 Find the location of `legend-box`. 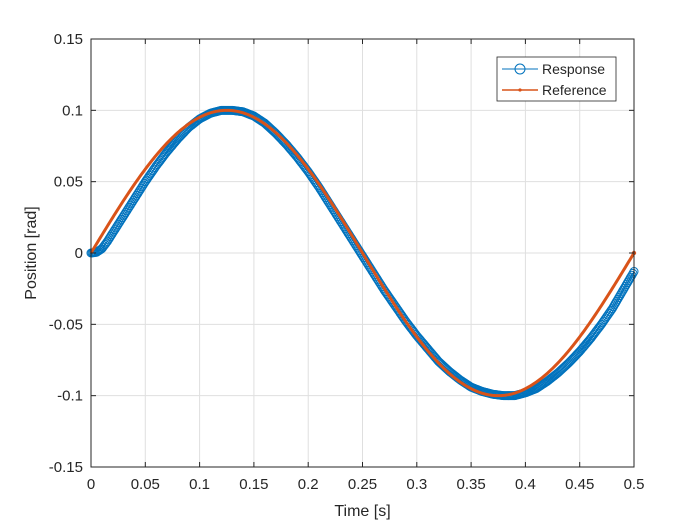

legend-box is located at coordinates (556, 79).